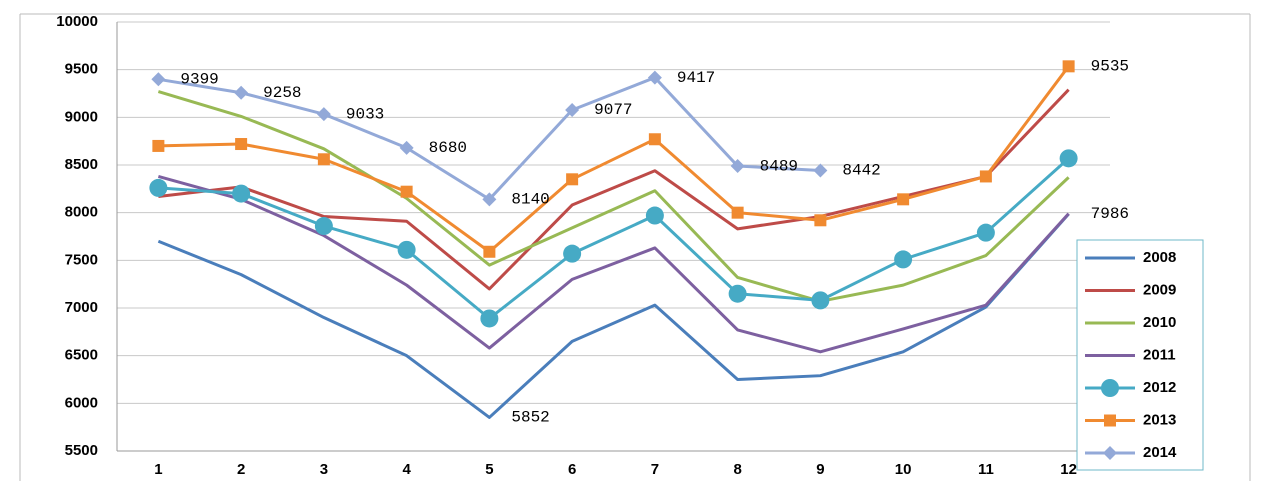 The height and width of the screenshot is (481, 1261). I want to click on x-tick-label: 4, so click(406, 469).